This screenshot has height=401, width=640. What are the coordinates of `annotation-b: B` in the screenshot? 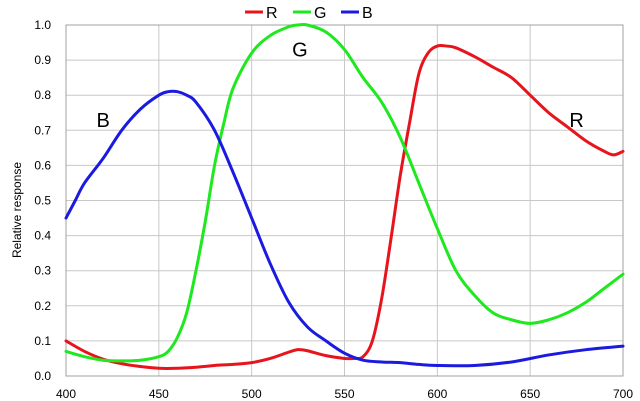 It's located at (102, 121).